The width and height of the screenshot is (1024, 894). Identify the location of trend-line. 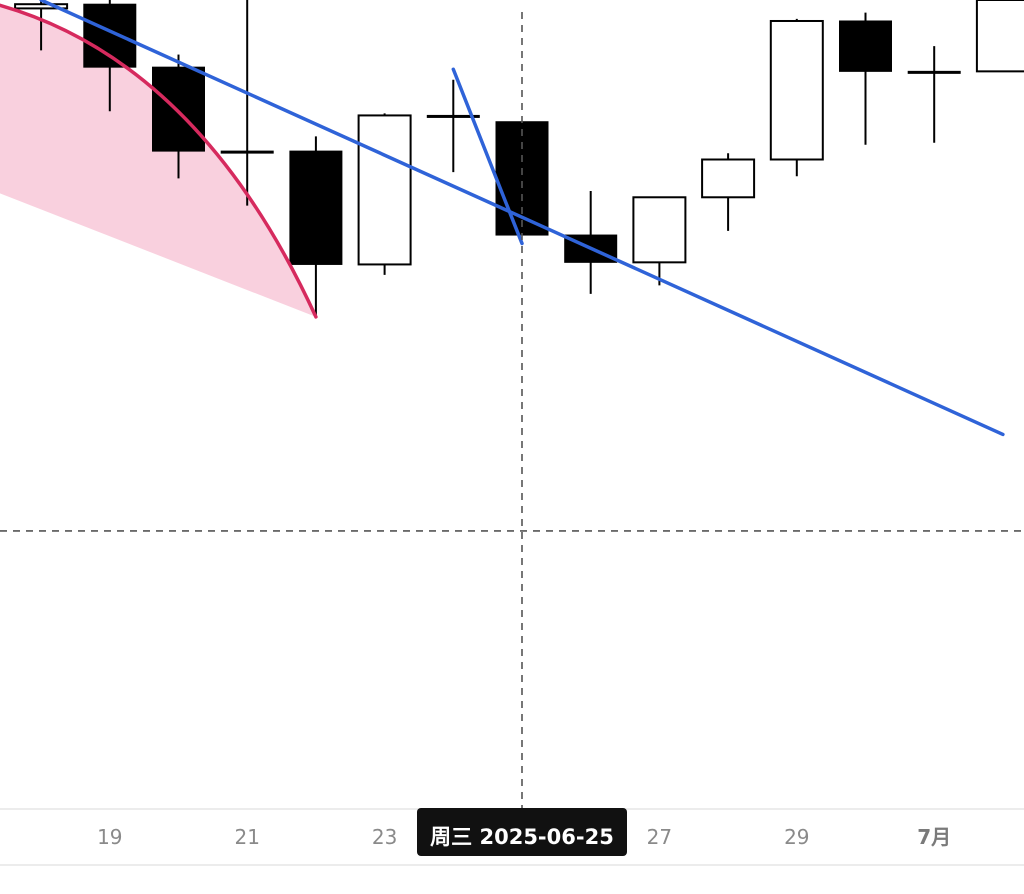
(487, 156).